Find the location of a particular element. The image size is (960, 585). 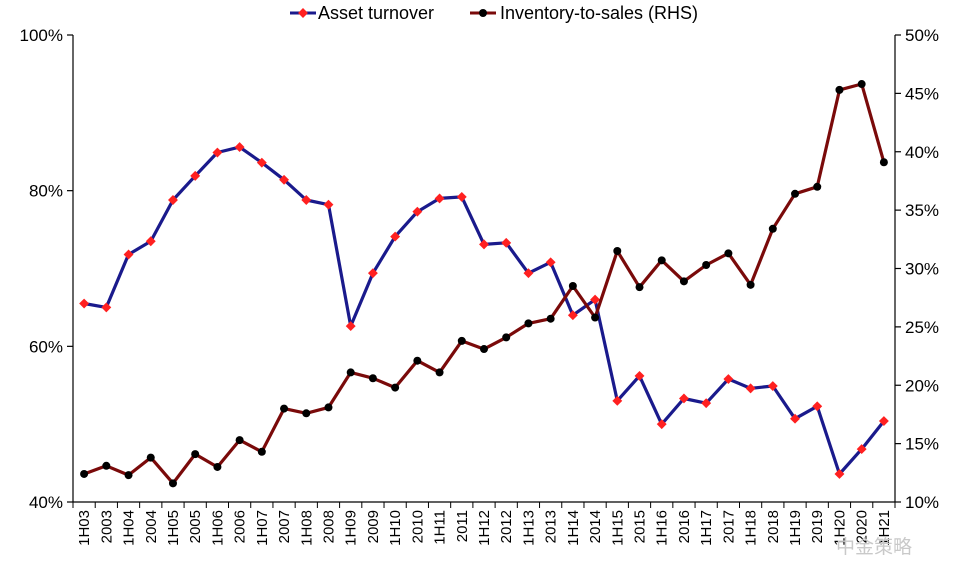

x-tick-label: 1H17 is located at coordinates (706, 528).